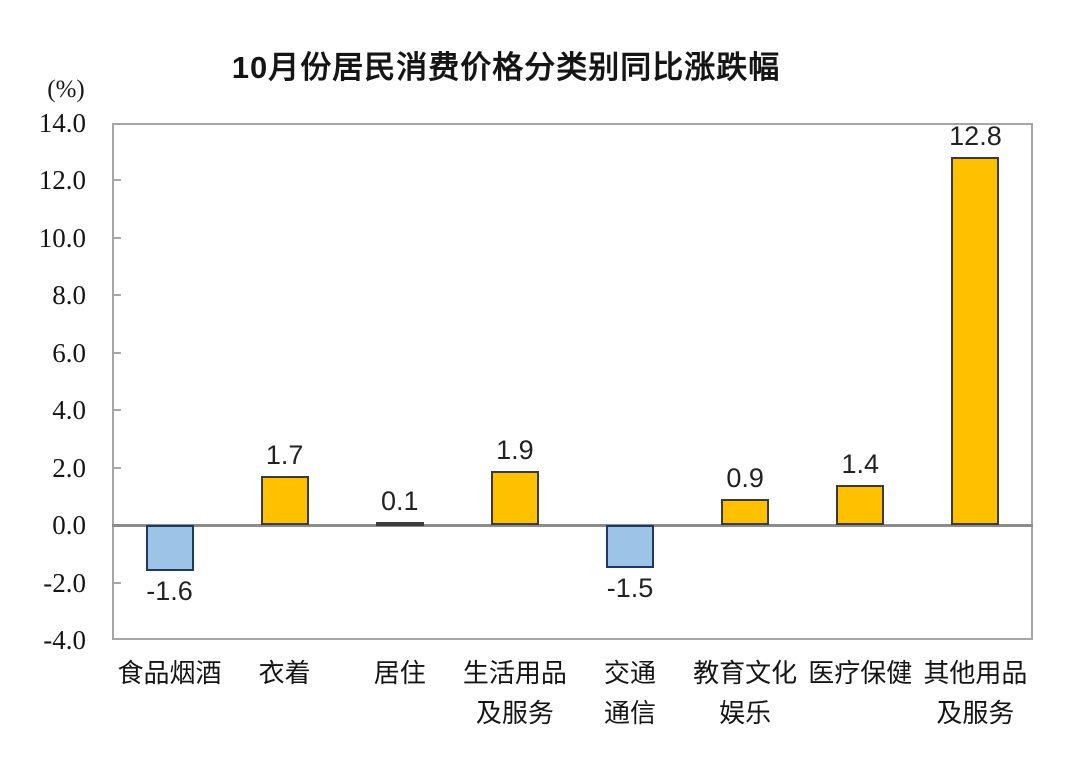 The height and width of the screenshot is (767, 1080). What do you see at coordinates (506, 67) in the screenshot?
I see `chart-title: 10月份居民消费价格分类别同比涨跌幅` at bounding box center [506, 67].